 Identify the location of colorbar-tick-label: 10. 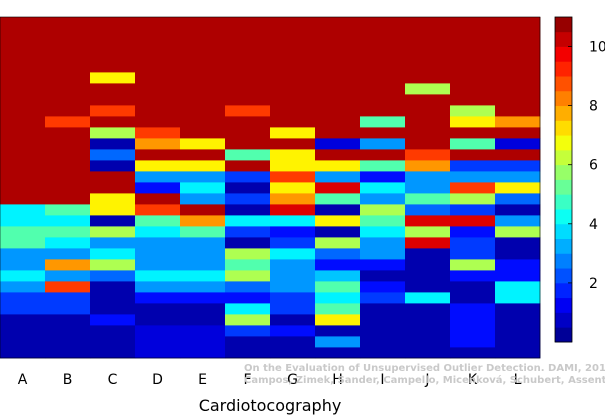
(597, 48).